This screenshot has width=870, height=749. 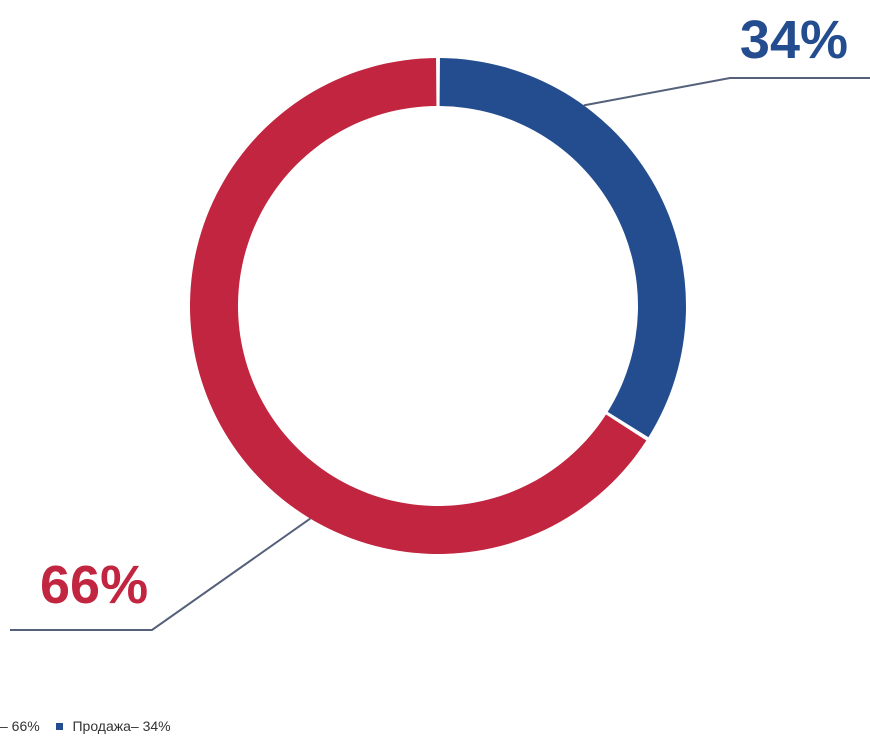 What do you see at coordinates (94, 585) in the screenshot?
I see `slice-label-other: 66%` at bounding box center [94, 585].